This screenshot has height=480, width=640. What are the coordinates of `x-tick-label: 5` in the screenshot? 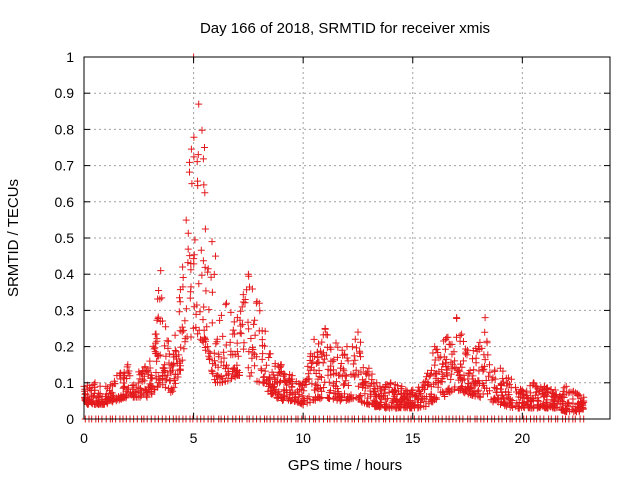 It's located at (194, 438).